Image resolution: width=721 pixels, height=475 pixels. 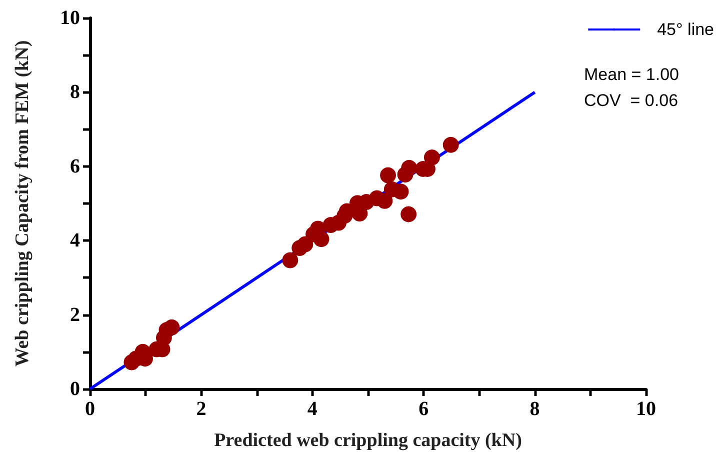 What do you see at coordinates (423, 409) in the screenshot?
I see `x-tick-label: 6` at bounding box center [423, 409].